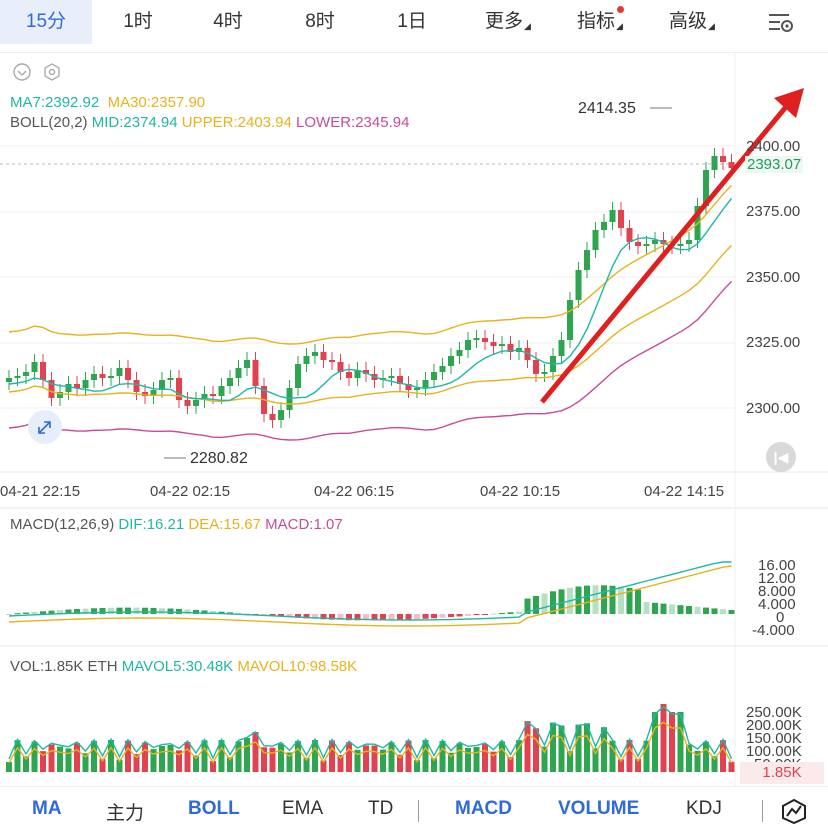  What do you see at coordinates (156, 102) in the screenshot?
I see `ma30-value: MA30:2357.90` at bounding box center [156, 102].